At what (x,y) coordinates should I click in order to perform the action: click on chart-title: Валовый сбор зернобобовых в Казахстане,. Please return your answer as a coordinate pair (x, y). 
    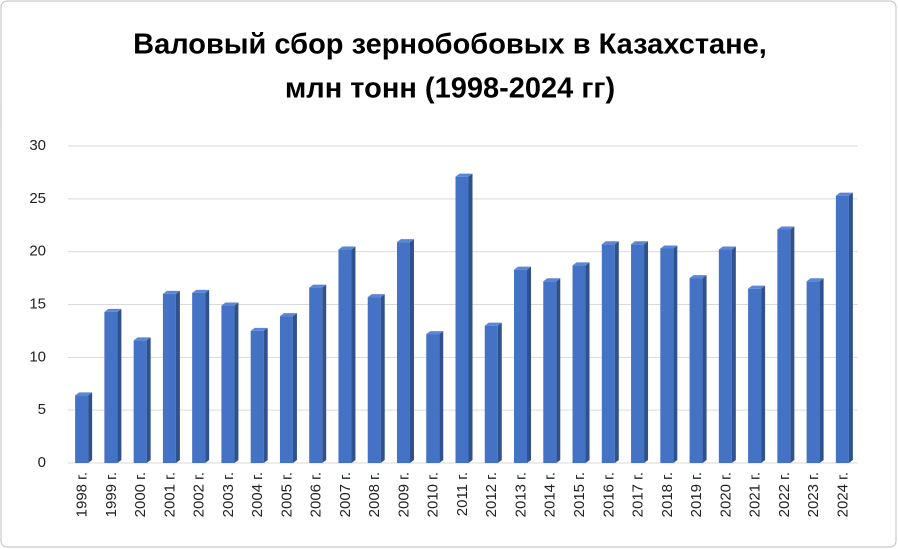
    Looking at the image, I should click on (450, 45).